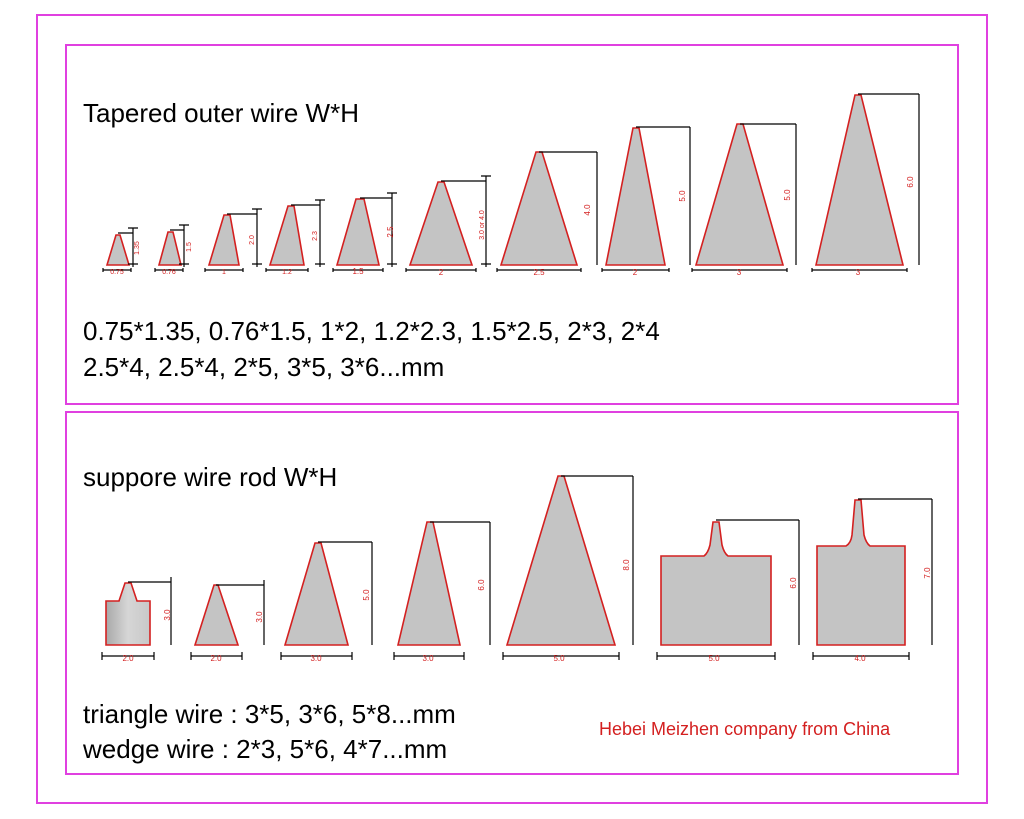 The width and height of the screenshot is (1024, 819). Describe the element at coordinates (744, 200) in the screenshot. I see `tapered-profile-9: 3 5.0` at that location.